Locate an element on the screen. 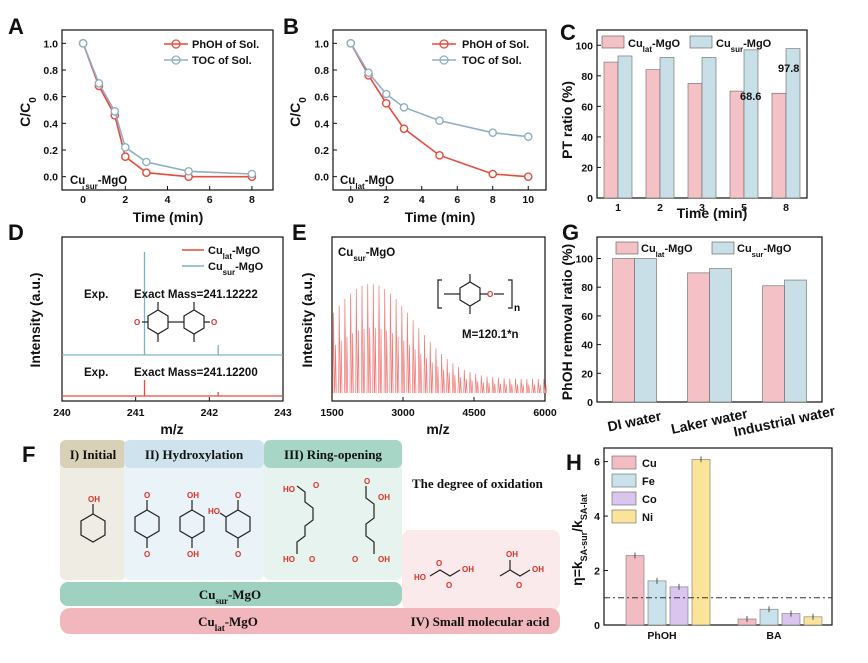 The height and width of the screenshot is (663, 868). panel-c-legend: Culat-MgO Cusur-MgO is located at coordinates (686, 44).